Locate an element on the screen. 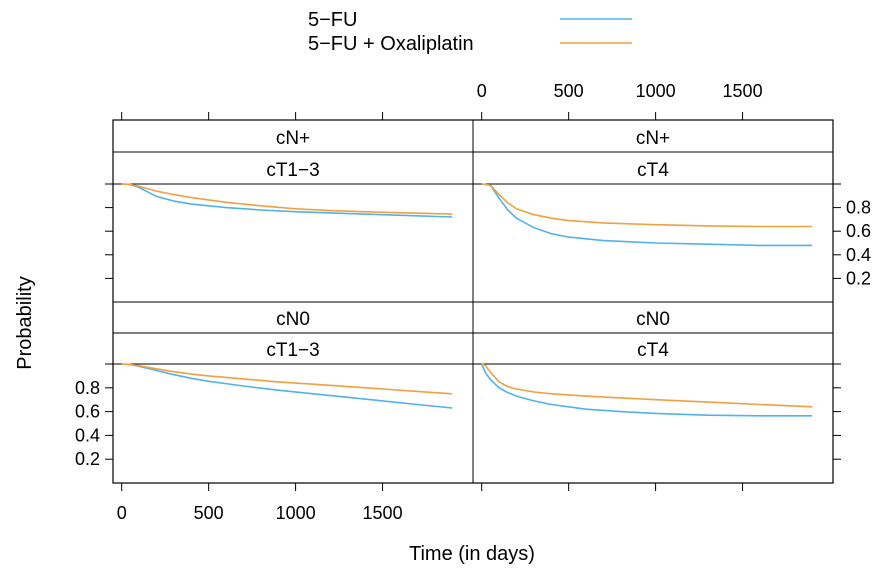 The width and height of the screenshot is (890, 576). strip-label-bottom-panel-3: cT4 is located at coordinates (653, 350).